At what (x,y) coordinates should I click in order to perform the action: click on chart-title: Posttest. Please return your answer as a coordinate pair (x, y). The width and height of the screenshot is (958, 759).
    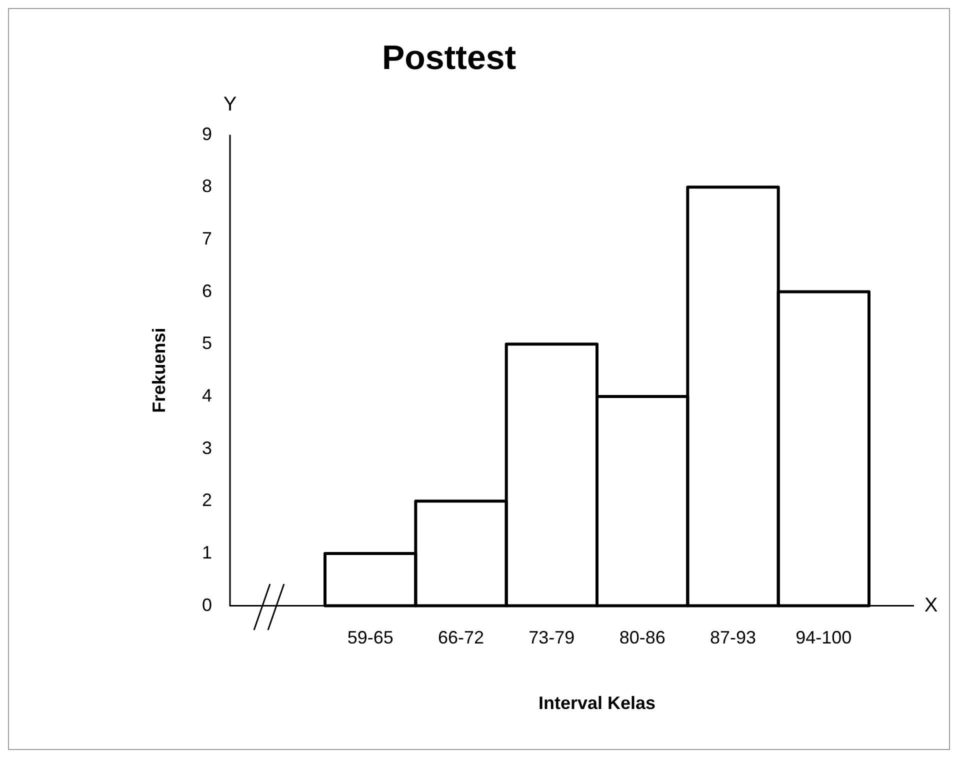
    Looking at the image, I should click on (449, 57).